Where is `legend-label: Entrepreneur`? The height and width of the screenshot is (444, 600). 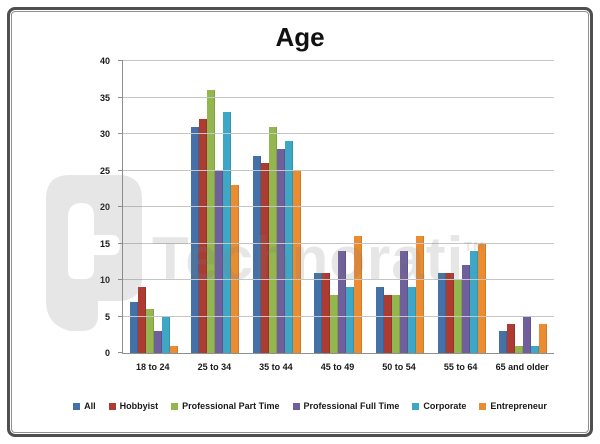 legend-label: Entrepreneur is located at coordinates (518, 406).